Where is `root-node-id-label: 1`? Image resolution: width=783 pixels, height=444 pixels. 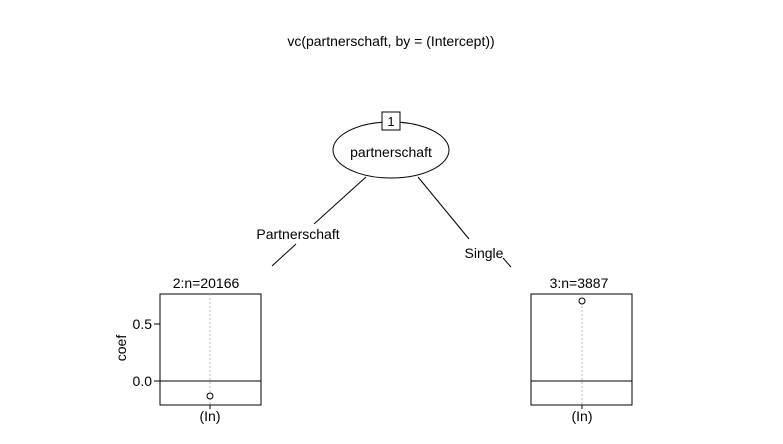 root-node-id-label: 1 is located at coordinates (390, 121).